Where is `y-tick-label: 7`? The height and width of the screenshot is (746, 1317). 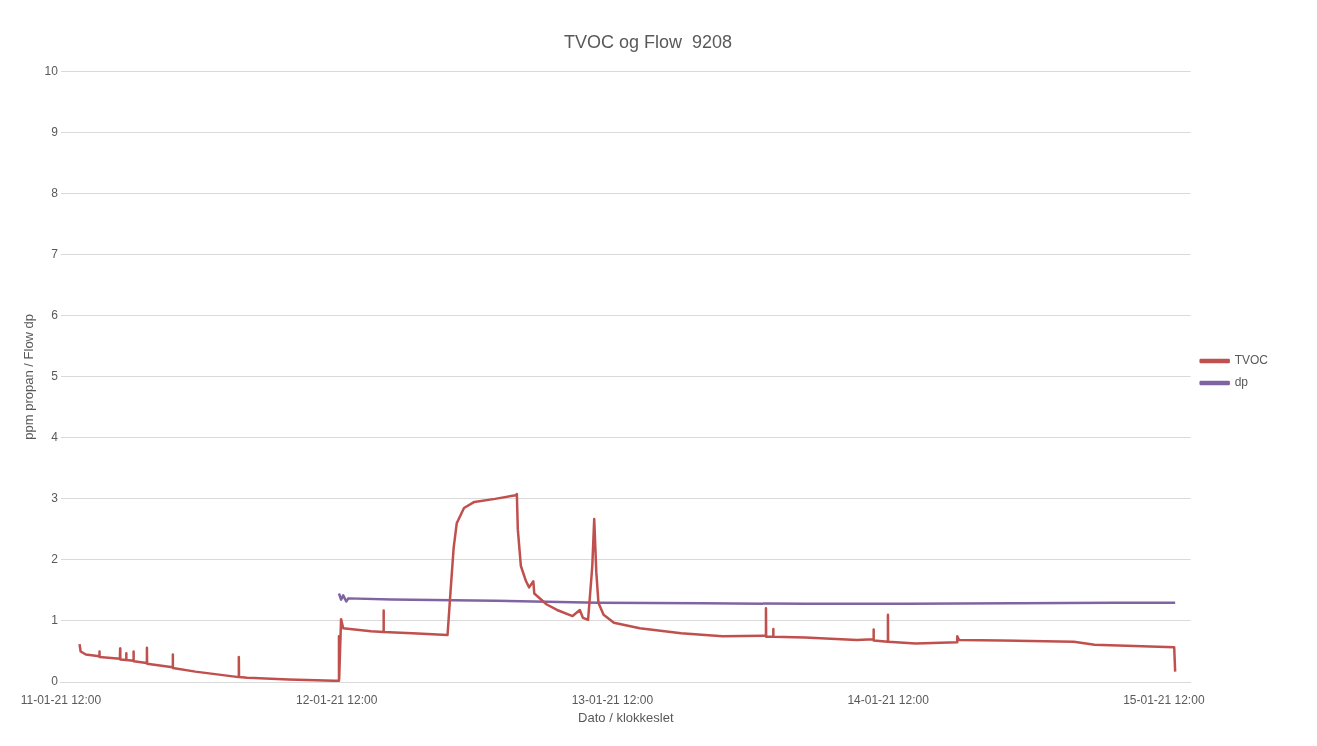
y-tick-label: 7 is located at coordinates (55, 254).